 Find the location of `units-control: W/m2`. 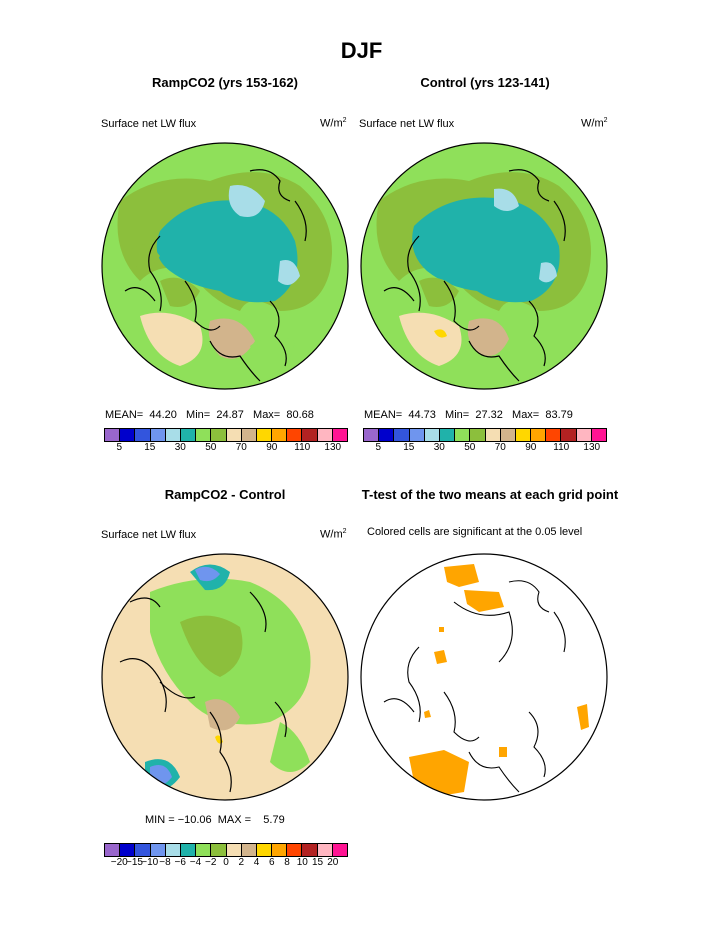

units-control: W/m2 is located at coordinates (594, 123).